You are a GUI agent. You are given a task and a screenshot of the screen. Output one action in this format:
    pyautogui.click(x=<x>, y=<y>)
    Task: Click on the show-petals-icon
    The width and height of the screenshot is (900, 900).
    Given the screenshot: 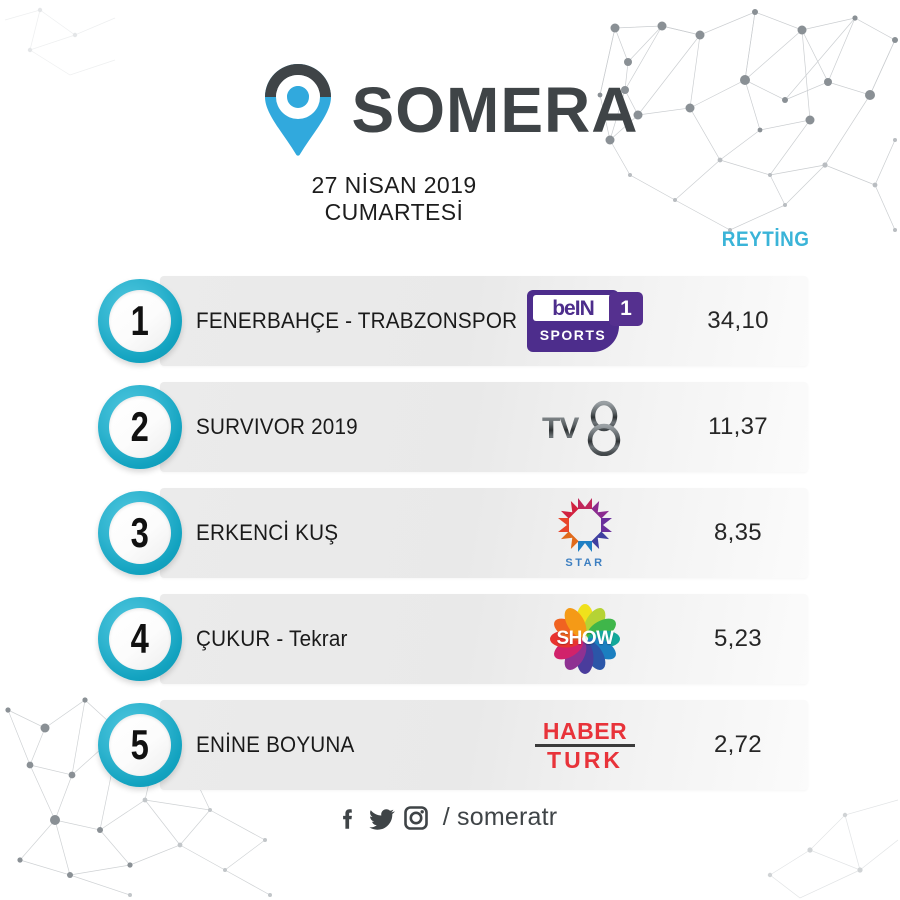 What is the action you would take?
    pyautogui.click(x=585, y=639)
    